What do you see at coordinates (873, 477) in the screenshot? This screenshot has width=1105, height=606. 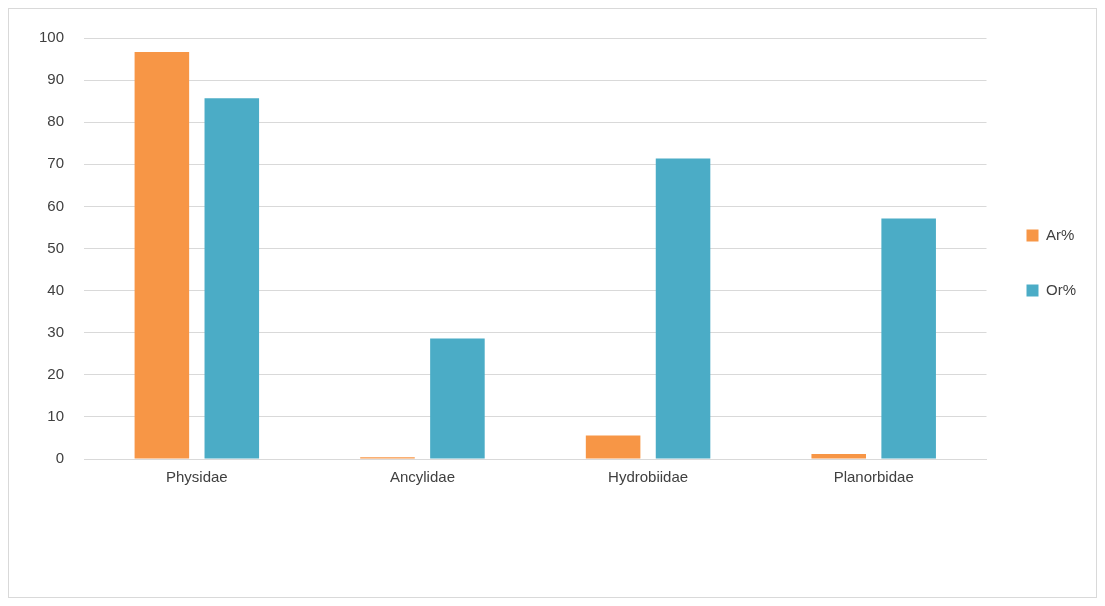 I see `x-tick-label: Planorbidae` at bounding box center [873, 477].